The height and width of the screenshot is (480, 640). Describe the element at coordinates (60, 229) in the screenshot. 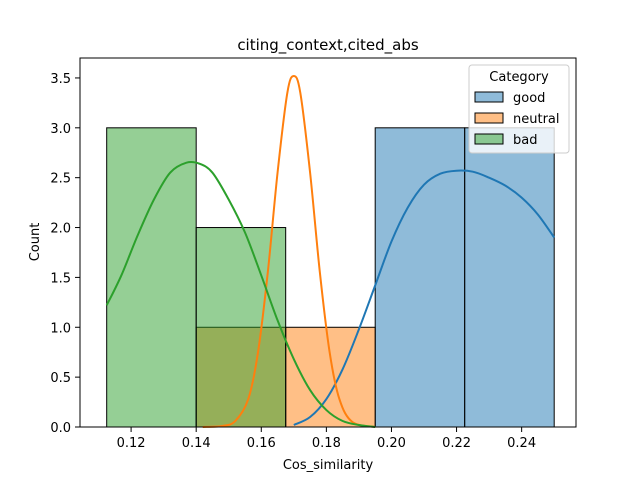

I see `y-tick-label-4: 2.0` at that location.